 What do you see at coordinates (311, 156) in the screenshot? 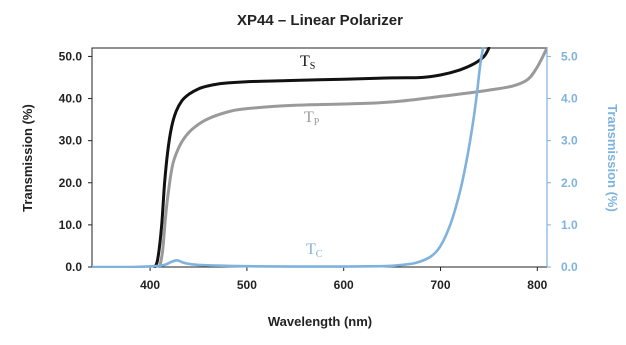
I see `series-labels: TS TP TC` at bounding box center [311, 156].